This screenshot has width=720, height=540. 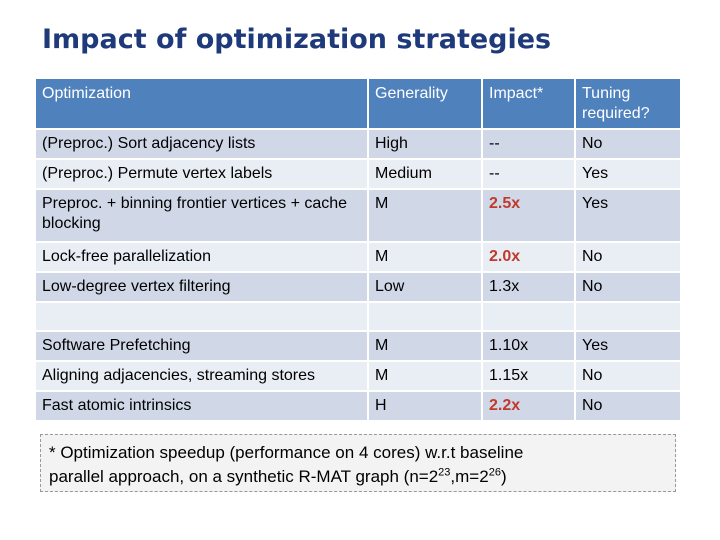 What do you see at coordinates (202, 377) in the screenshot?
I see `cell-optimization: Aligning adjacencies, streaming stores` at bounding box center [202, 377].